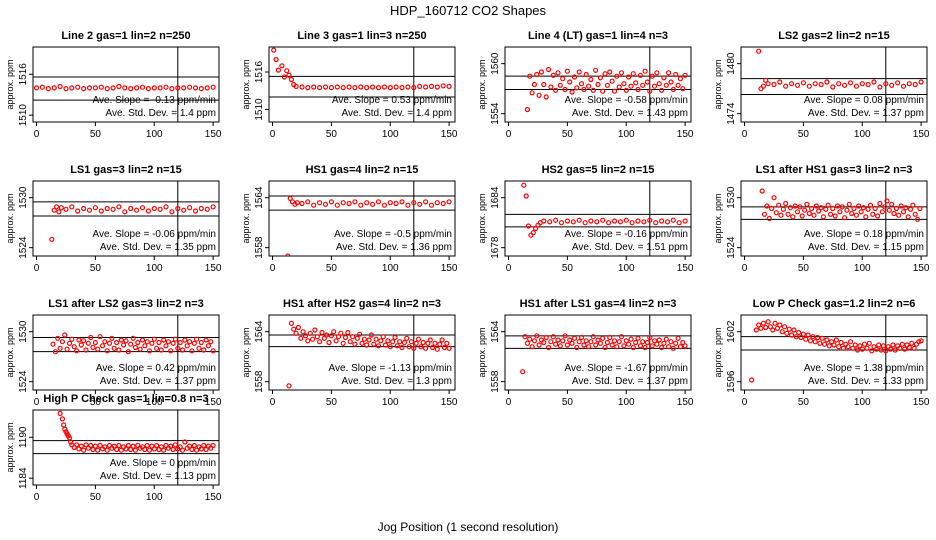 The height and width of the screenshot is (540, 936). What do you see at coordinates (396, 113) in the screenshot?
I see `std-dev-annotation: Ave. Std. Dev. = 1.4 ppm` at bounding box center [396, 113].